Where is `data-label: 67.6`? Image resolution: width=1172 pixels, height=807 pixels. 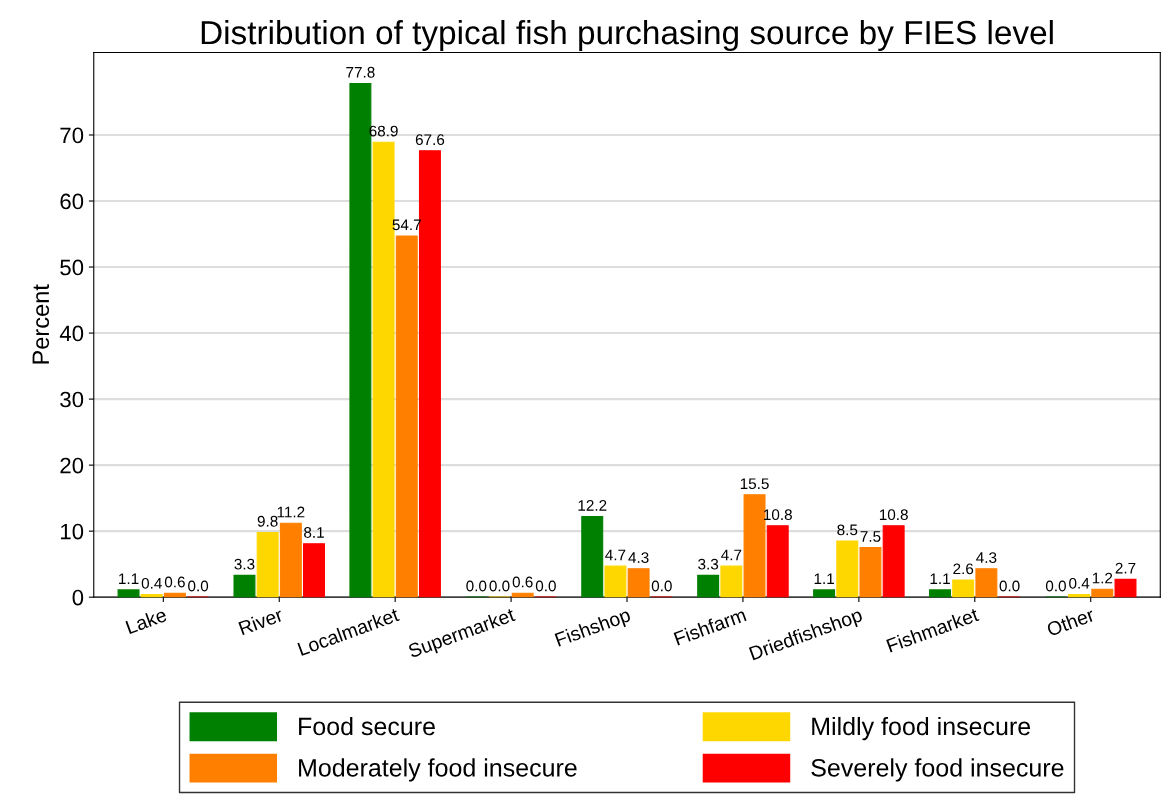
data-label: 67.6 is located at coordinates (430, 140).